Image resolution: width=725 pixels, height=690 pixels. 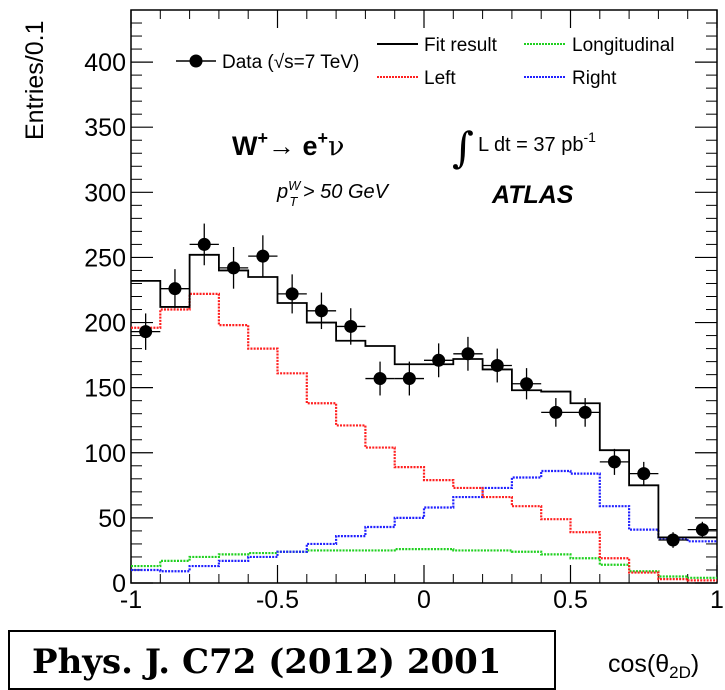 I want to click on y-tick-label: 150, so click(x=105, y=389).